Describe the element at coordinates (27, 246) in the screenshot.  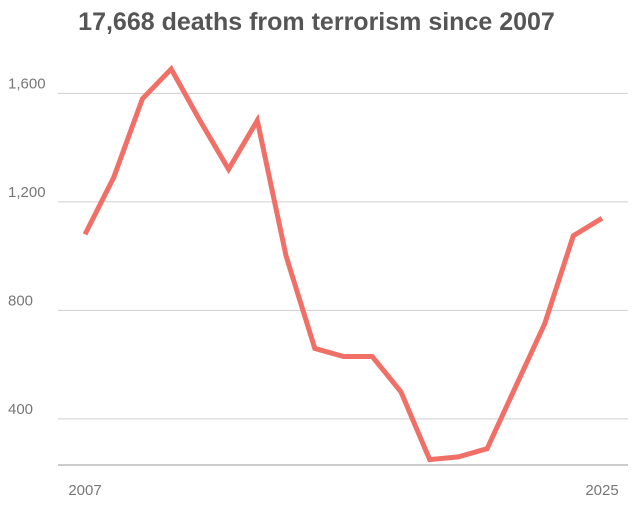
I see `y-axis-ticks: 400 800 1,200 1,600` at that location.